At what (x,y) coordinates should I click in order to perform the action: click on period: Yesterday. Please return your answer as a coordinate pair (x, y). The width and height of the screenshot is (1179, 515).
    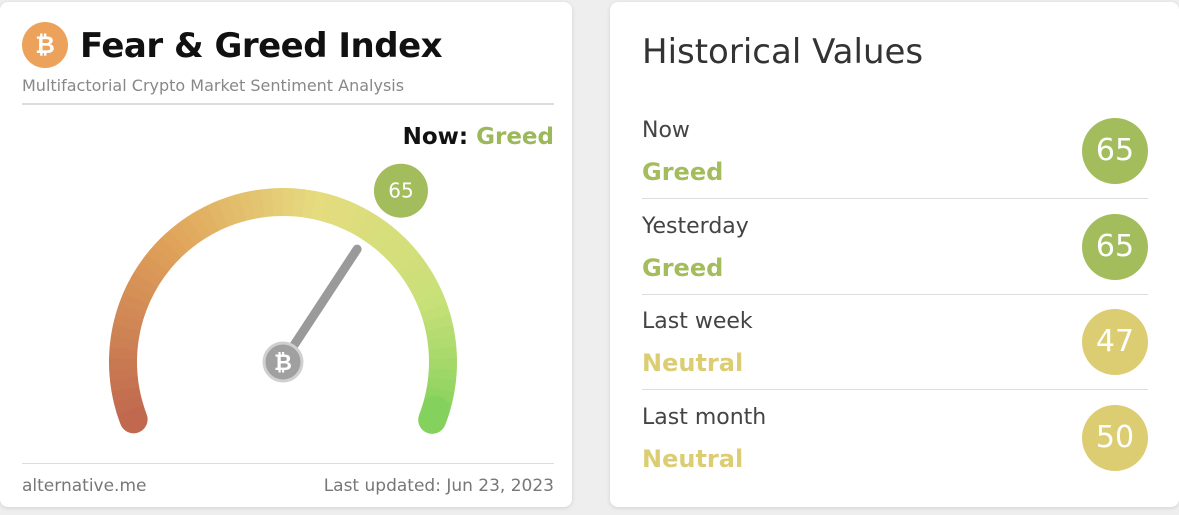
    Looking at the image, I should click on (695, 226).